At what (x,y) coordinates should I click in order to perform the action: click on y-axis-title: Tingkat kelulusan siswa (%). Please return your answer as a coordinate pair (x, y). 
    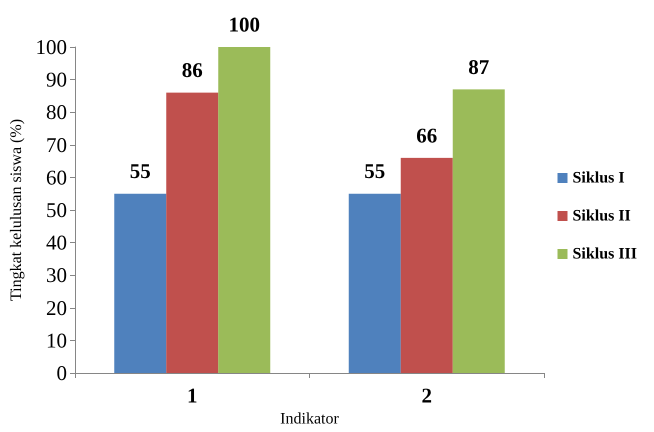
    Looking at the image, I should click on (17, 210).